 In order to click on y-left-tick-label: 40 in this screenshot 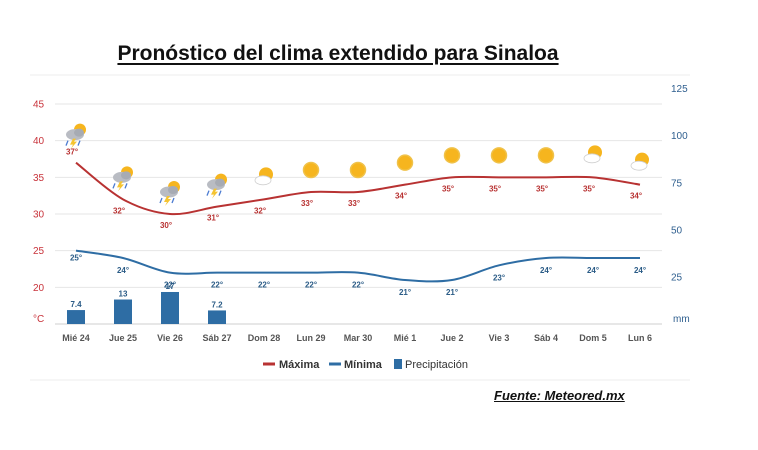, I will do `click(39, 141)`.